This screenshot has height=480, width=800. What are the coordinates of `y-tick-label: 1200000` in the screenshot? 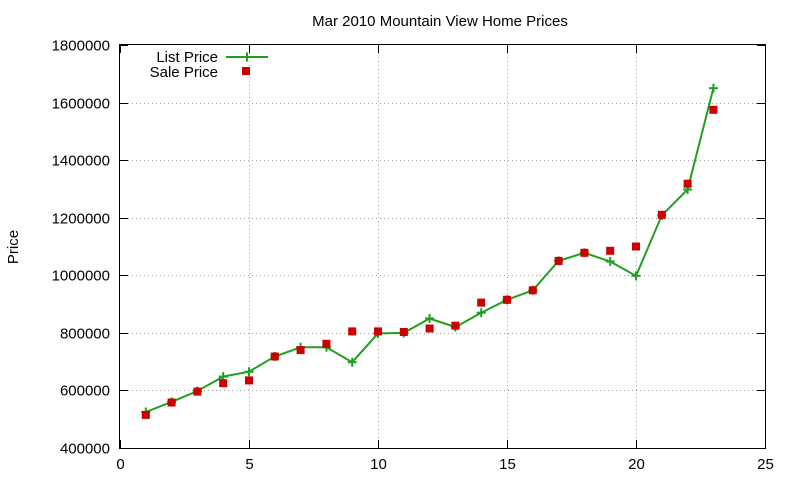 It's located at (81, 219).